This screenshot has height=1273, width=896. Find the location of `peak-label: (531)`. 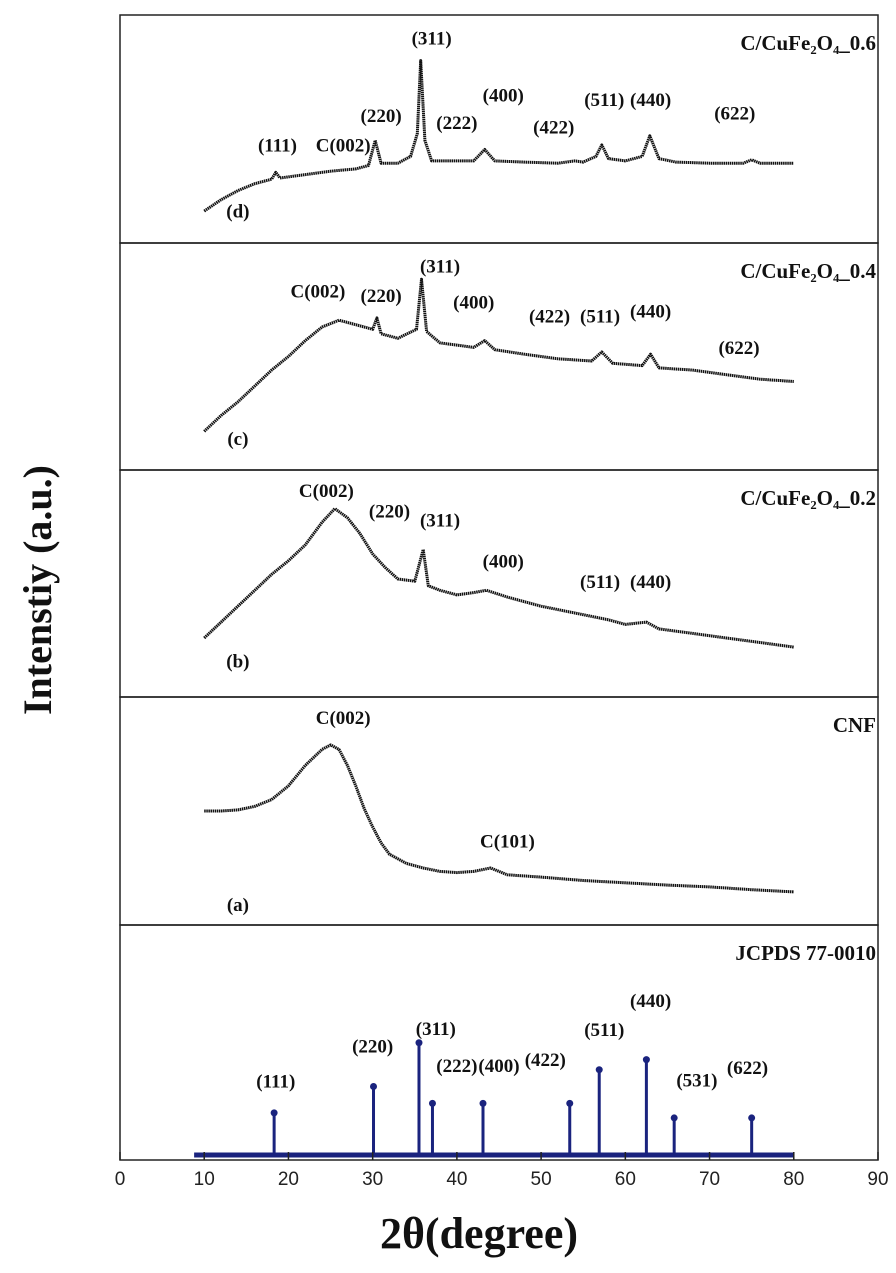

peak-label: (531) is located at coordinates (696, 1080).